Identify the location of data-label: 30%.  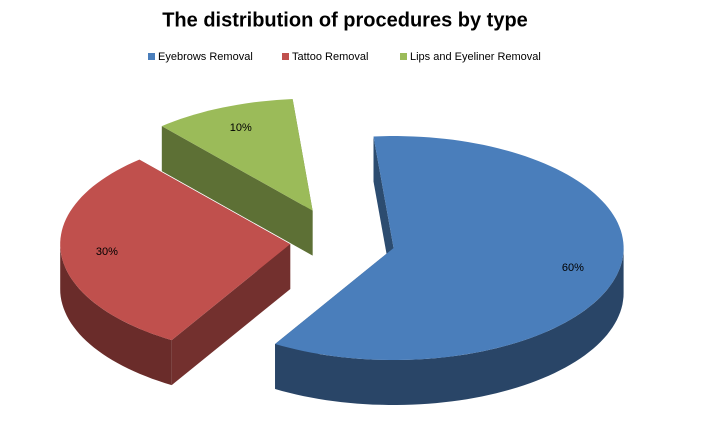
(107, 252).